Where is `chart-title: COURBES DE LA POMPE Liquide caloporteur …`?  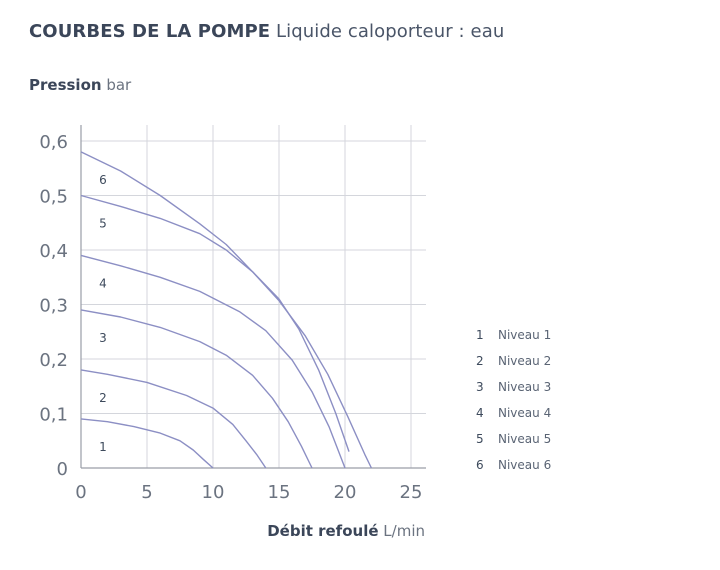
chart-title: COURBES DE LA POMPE Liquide caloporteur … is located at coordinates (266, 31).